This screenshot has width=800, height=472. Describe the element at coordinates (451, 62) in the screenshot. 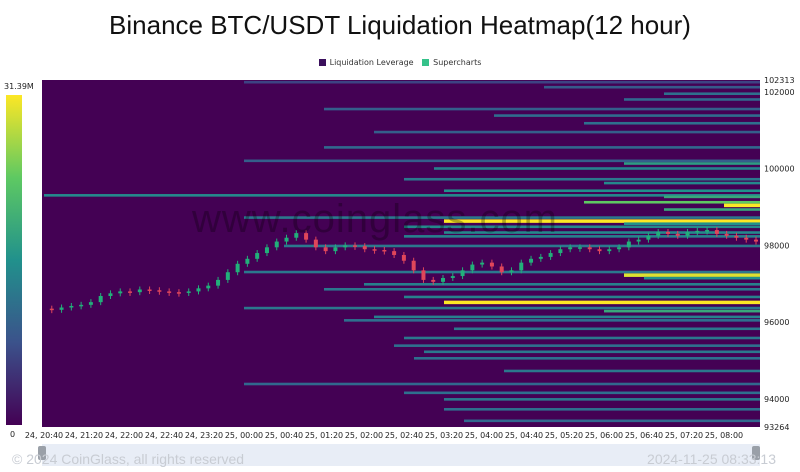

I see `legend-item-supercharts: Supercharts` at that location.